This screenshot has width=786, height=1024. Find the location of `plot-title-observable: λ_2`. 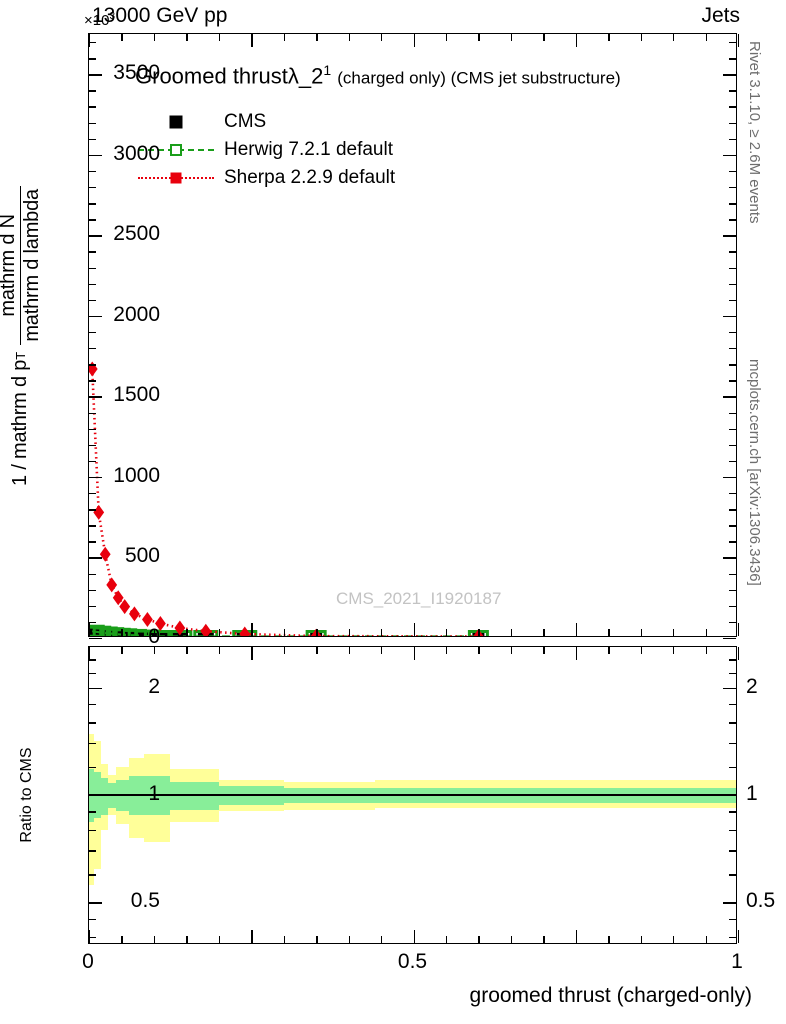

plot-title-observable: λ_2 is located at coordinates (305, 76).